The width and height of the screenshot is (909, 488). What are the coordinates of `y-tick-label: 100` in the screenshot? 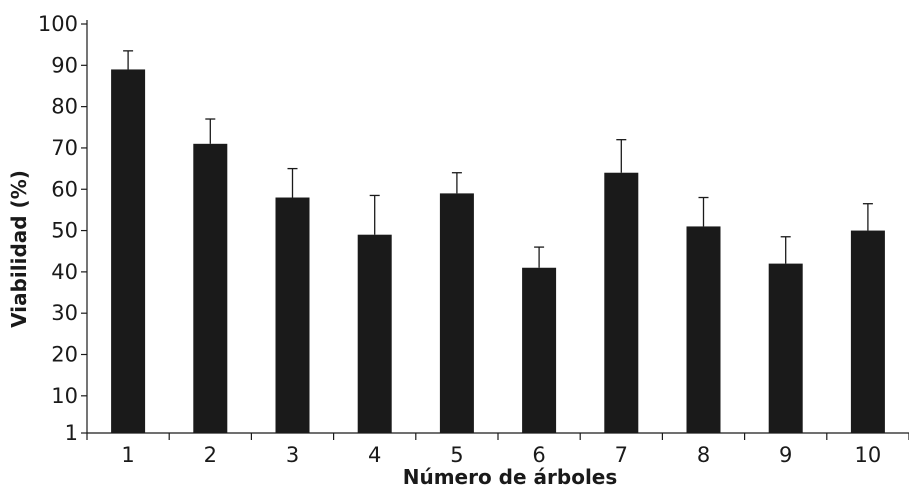 It's located at (58, 24).